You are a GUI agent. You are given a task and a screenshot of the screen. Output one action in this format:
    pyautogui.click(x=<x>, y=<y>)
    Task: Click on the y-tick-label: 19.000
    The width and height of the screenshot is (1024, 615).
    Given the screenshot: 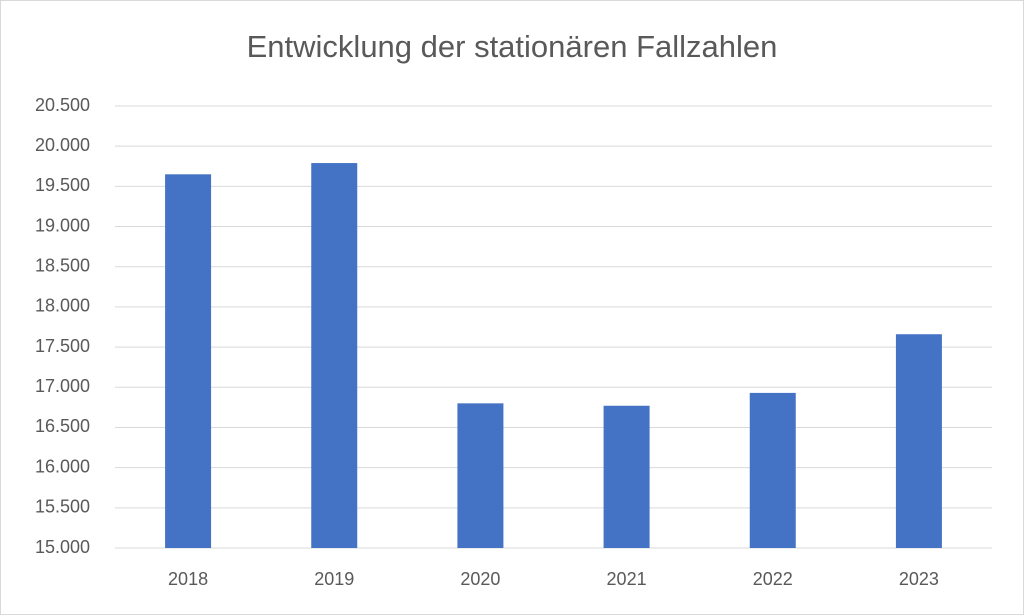 What is the action you would take?
    pyautogui.click(x=62, y=225)
    